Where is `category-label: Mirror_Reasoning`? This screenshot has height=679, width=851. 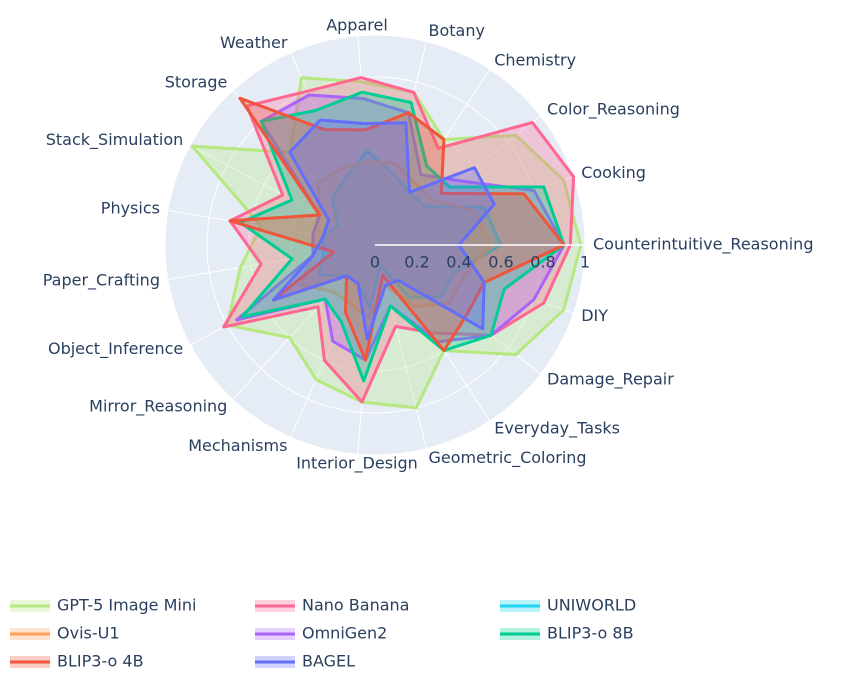 category-label: Mirror_Reasoning is located at coordinates (158, 406).